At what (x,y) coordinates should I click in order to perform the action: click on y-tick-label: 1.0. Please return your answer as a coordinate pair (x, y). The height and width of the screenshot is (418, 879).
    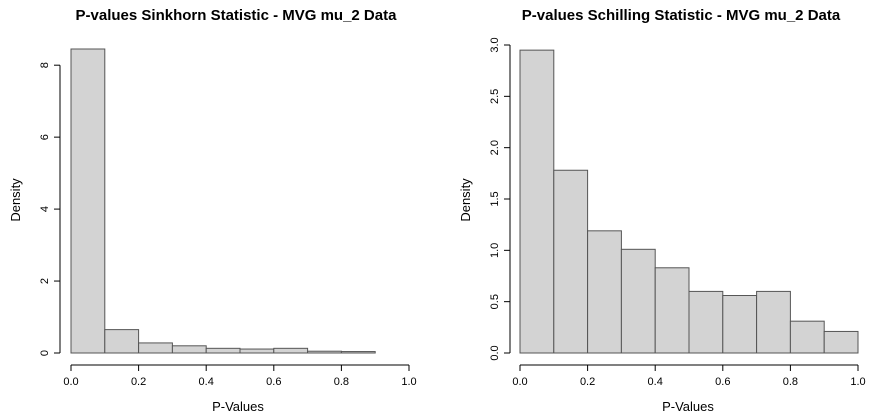
    Looking at the image, I should click on (495, 250).